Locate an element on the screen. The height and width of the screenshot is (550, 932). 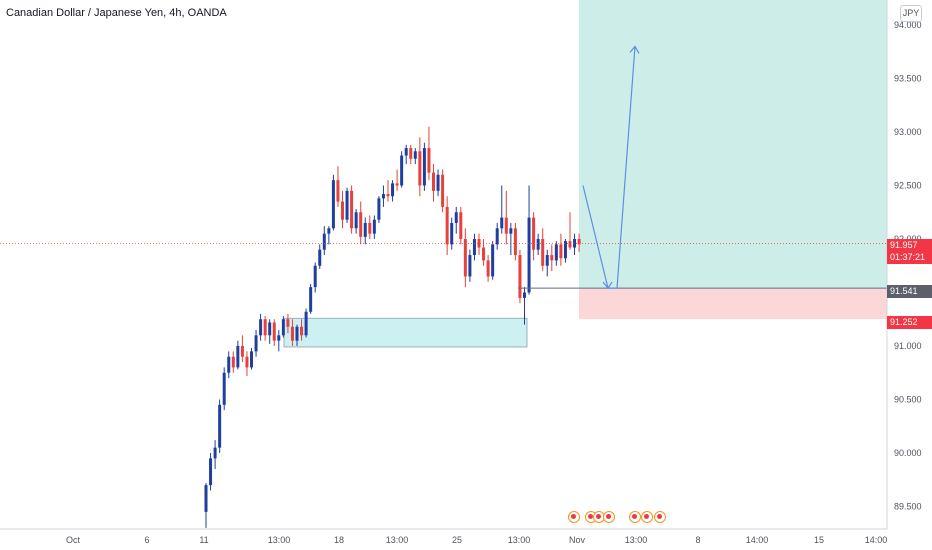
y-tick-label: 91.000 is located at coordinates (908, 346).